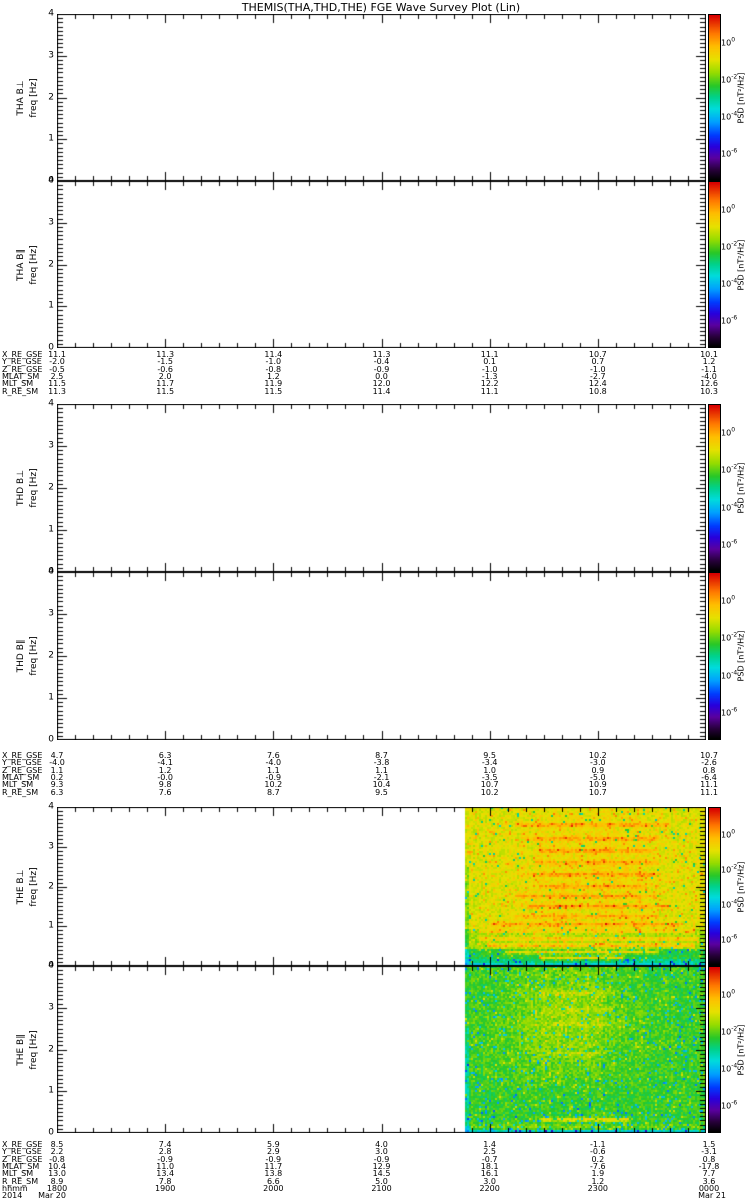 The image size is (750, 1200). I want to click on ephemeris-value: -1.1, so click(709, 369).